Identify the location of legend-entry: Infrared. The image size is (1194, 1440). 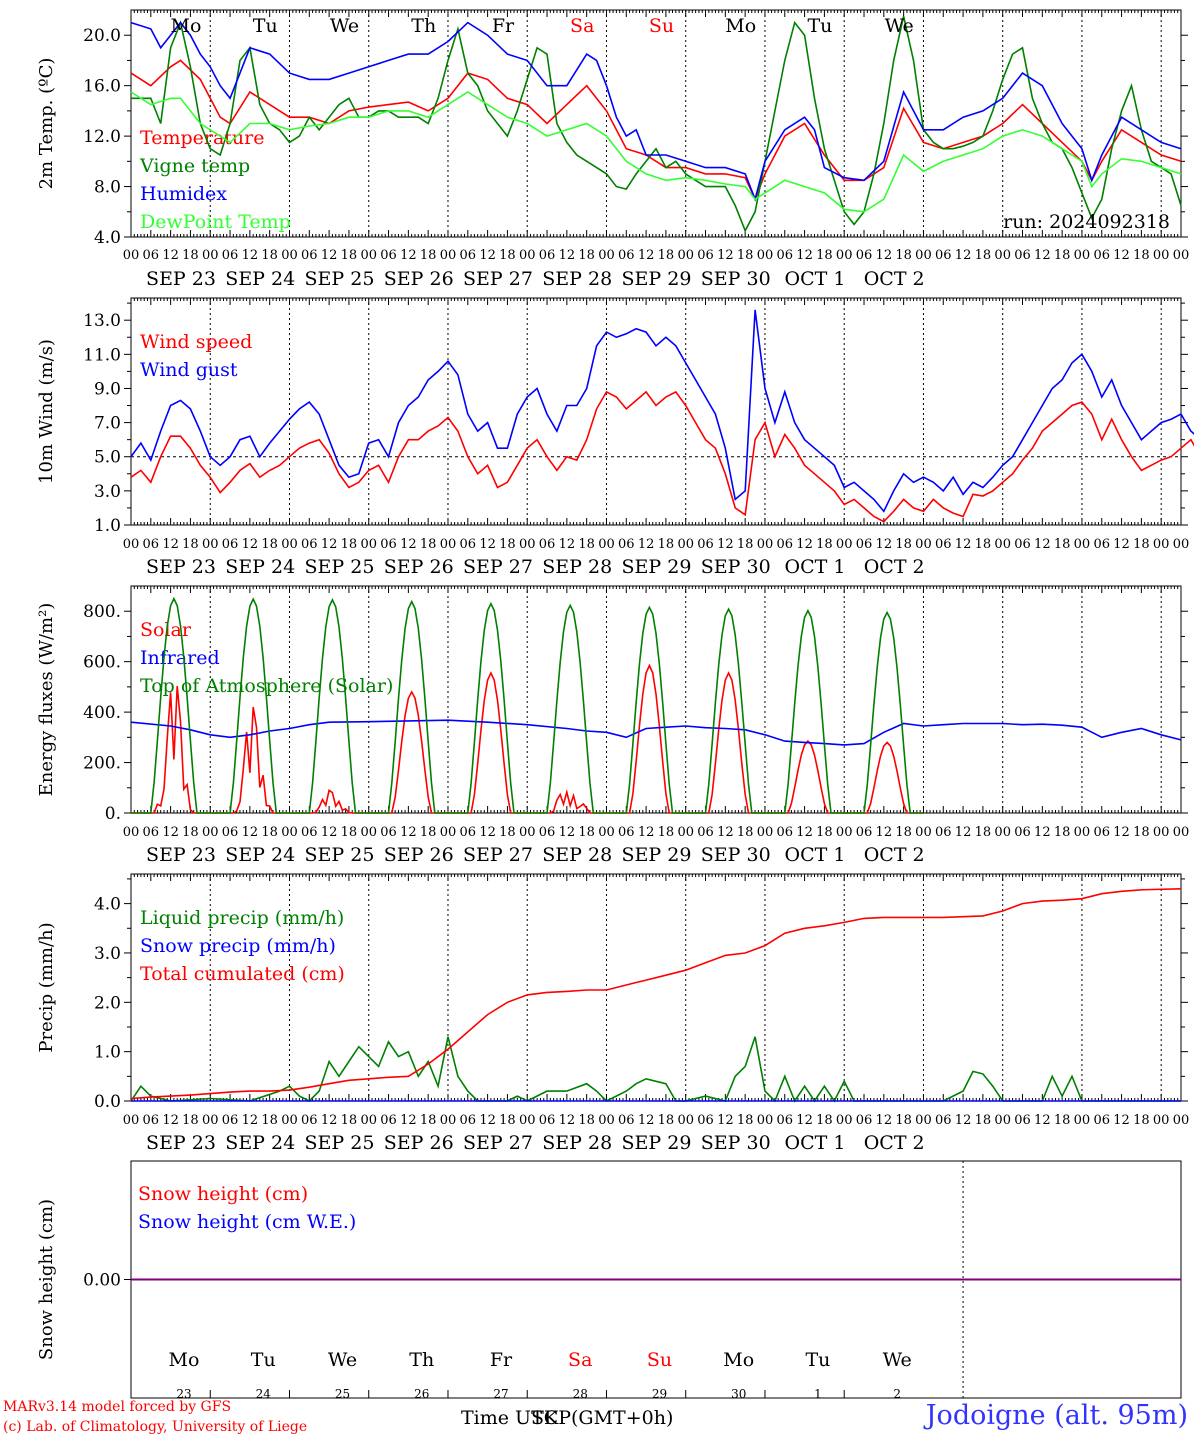
(180, 658).